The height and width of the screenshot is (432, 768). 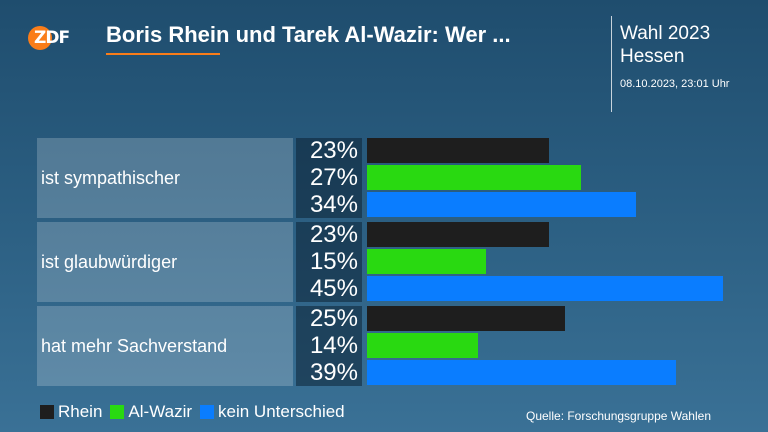 What do you see at coordinates (80, 411) in the screenshot?
I see `legend-label-rhein: Rhein` at bounding box center [80, 411].